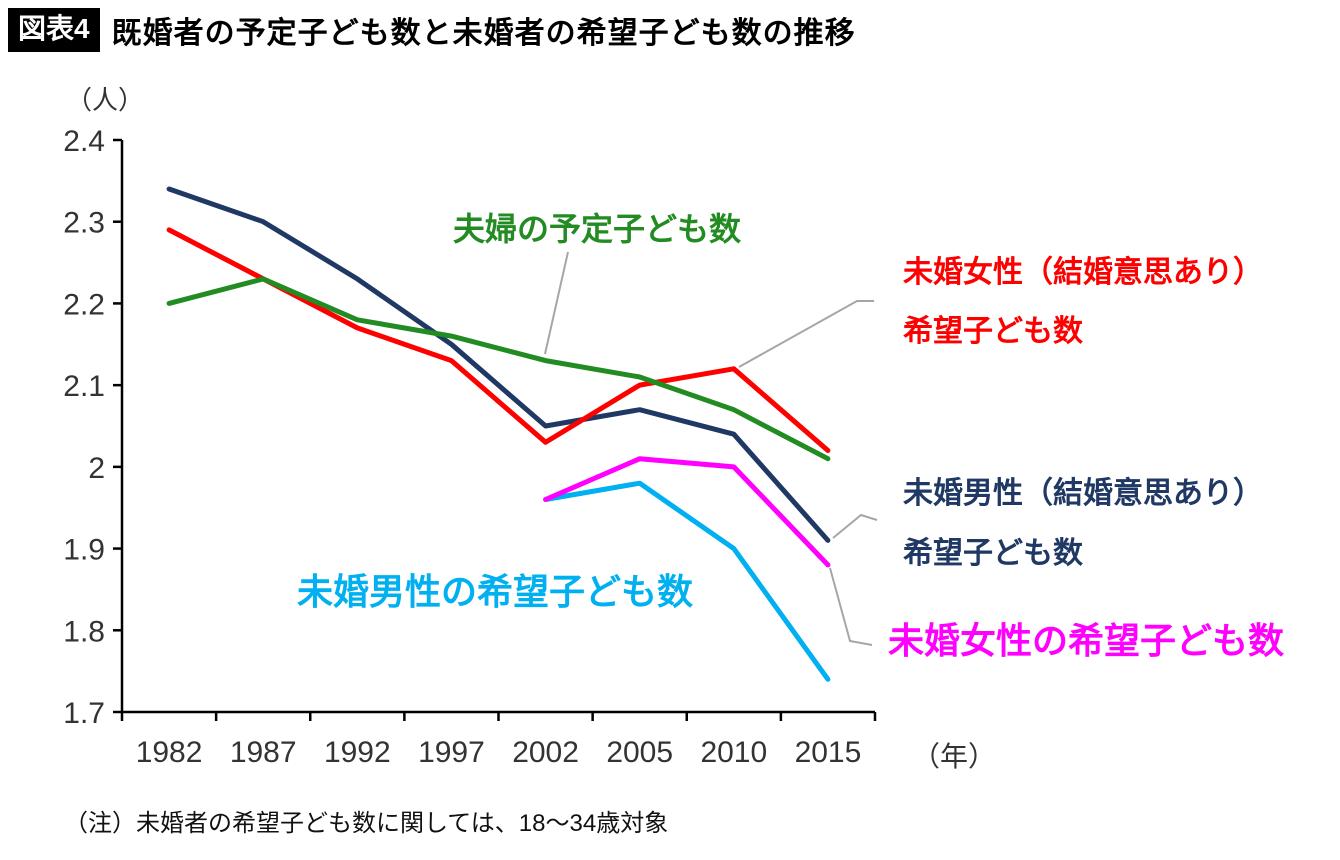 This screenshot has height=860, width=1340. I want to click on x-tick-label: 2010, so click(733, 752).